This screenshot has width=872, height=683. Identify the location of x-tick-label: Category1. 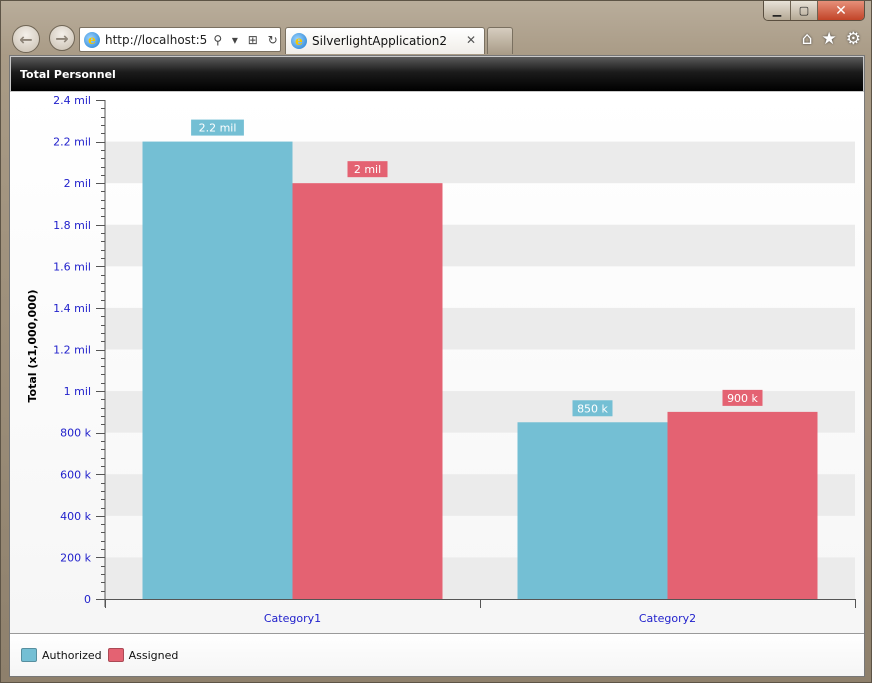
(292, 618).